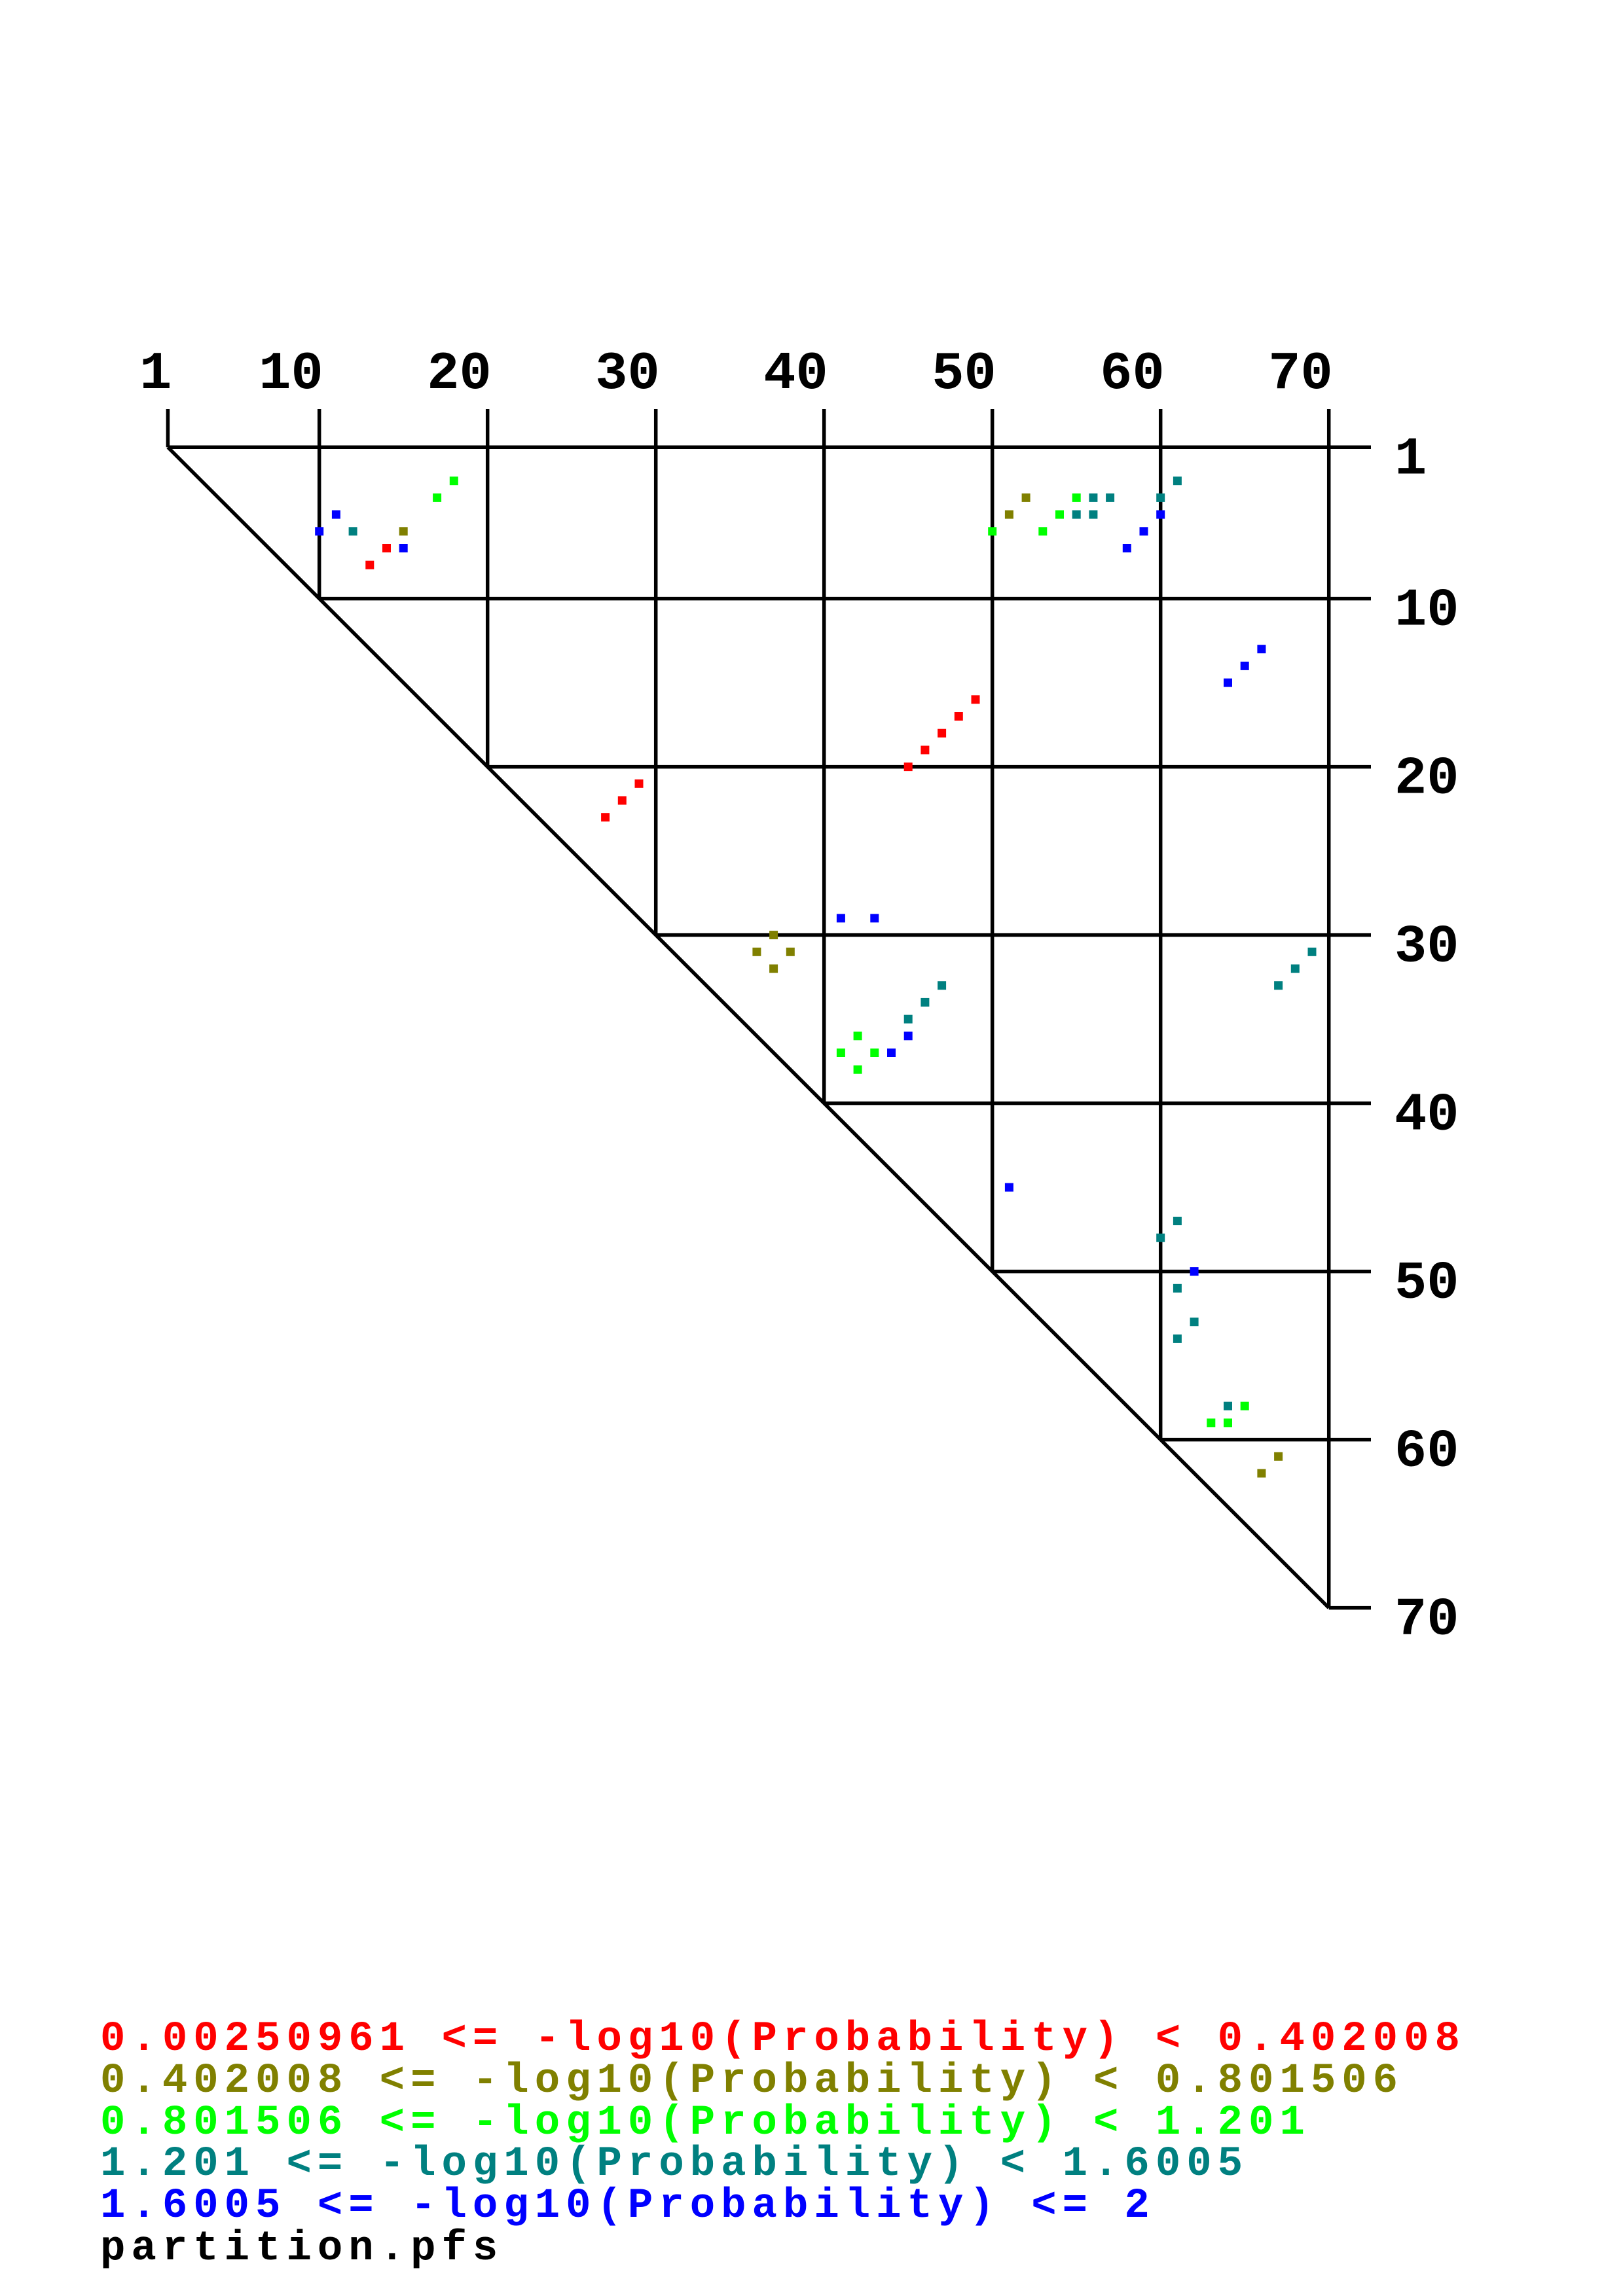  I want to click on top-tick-labels: 1 10 20 30 40 50 60 70, so click(736, 374).